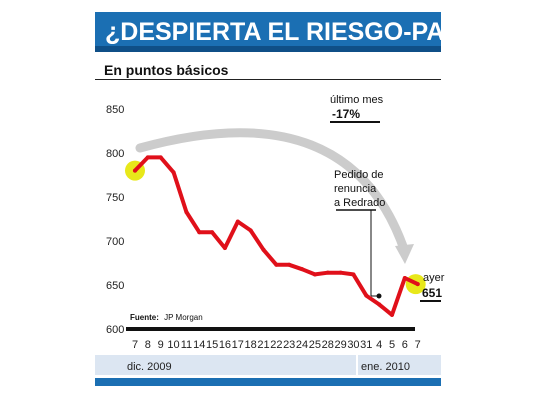 The image size is (540, 405). Describe the element at coordinates (328, 345) in the screenshot. I see `x-tick-label: 28` at that location.